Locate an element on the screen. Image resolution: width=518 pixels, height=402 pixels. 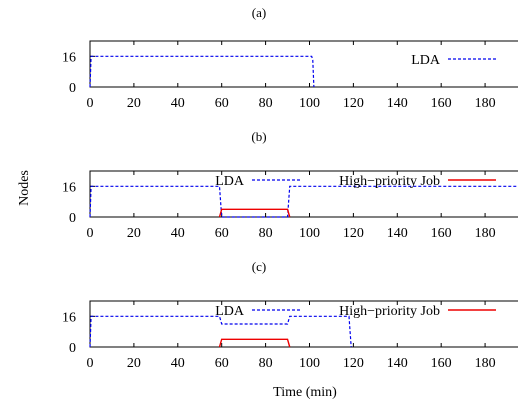
x-axis-label: Time (min) is located at coordinates (305, 392).